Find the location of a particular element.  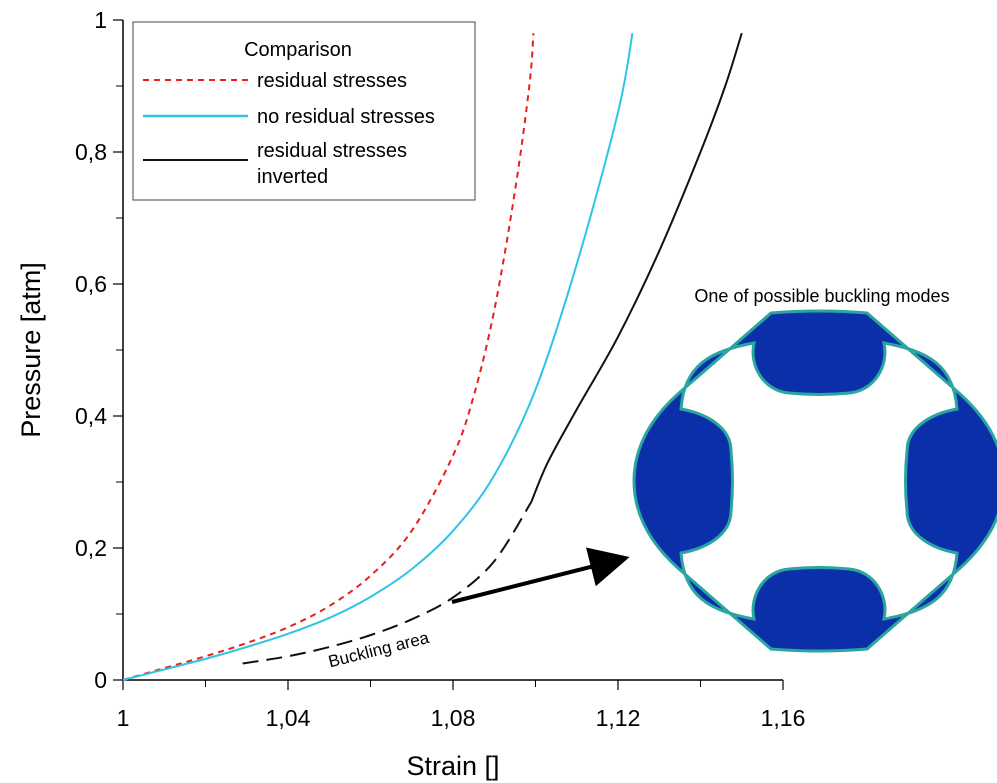

y-ticks: 0 0,2 0,4 0,6 0,8 1 is located at coordinates (99, 350).